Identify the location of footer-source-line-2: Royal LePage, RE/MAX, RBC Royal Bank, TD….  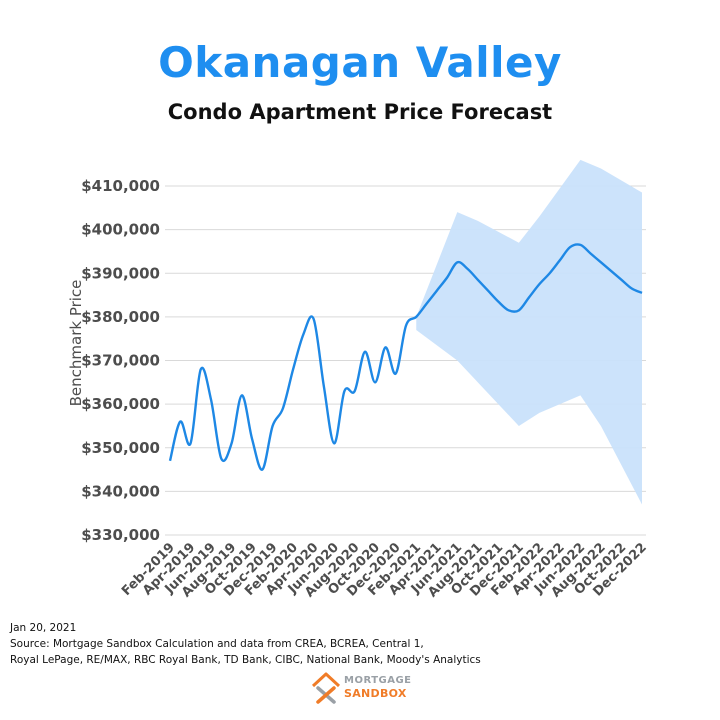
(245, 660).